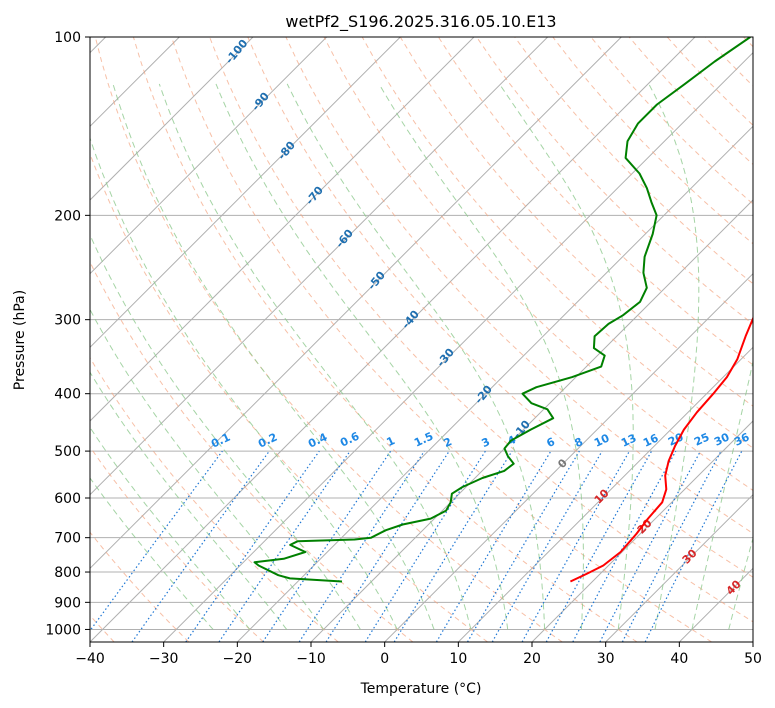  Describe the element at coordinates (384, 659) in the screenshot. I see `x-tick-label: 0` at that location.